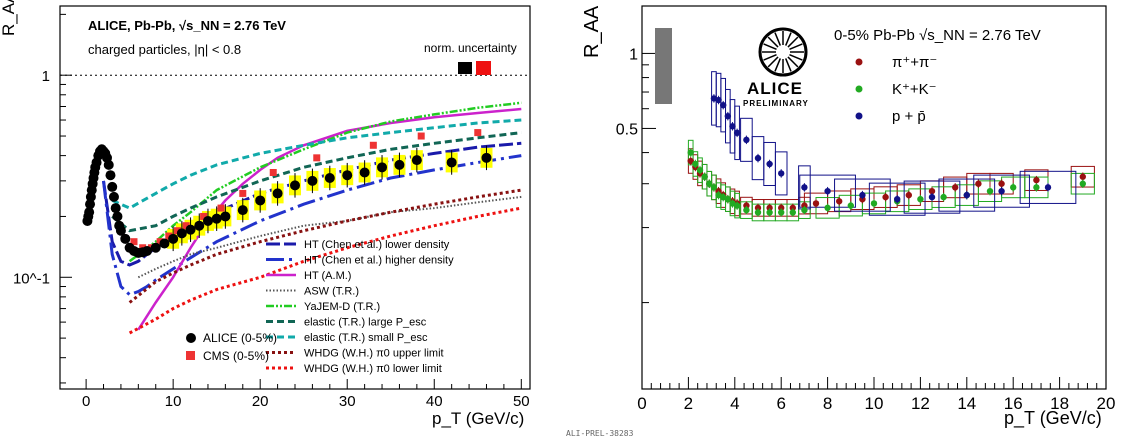  I want to click on right-xtick-label: 18, so click(1059, 403).